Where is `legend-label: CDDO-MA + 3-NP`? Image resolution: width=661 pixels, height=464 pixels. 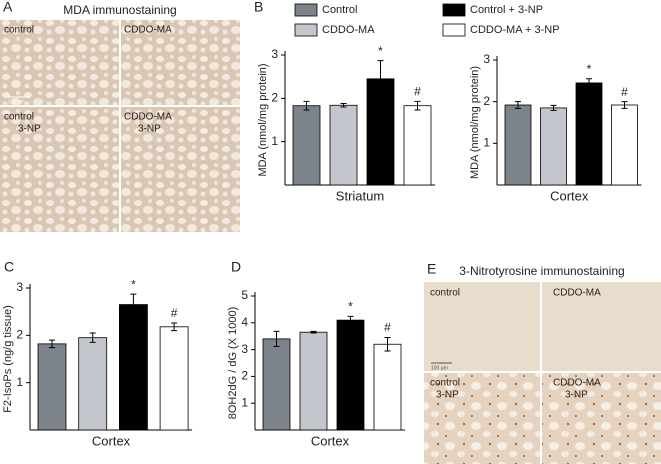
legend-label: CDDO-MA + 3-NP is located at coordinates (515, 30).